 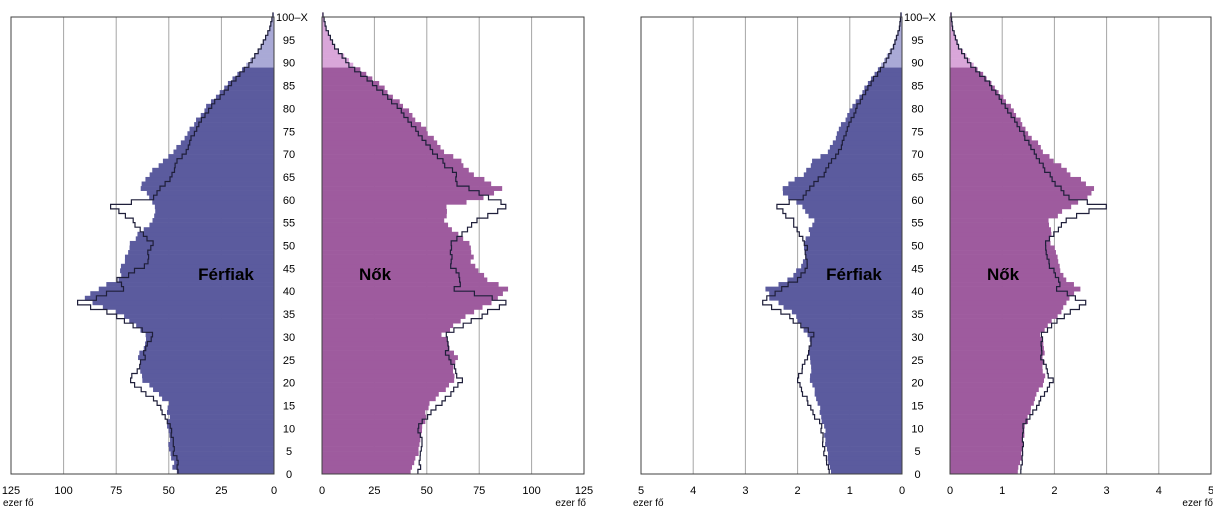 I want to click on male-bars, so click(x=833, y=243).